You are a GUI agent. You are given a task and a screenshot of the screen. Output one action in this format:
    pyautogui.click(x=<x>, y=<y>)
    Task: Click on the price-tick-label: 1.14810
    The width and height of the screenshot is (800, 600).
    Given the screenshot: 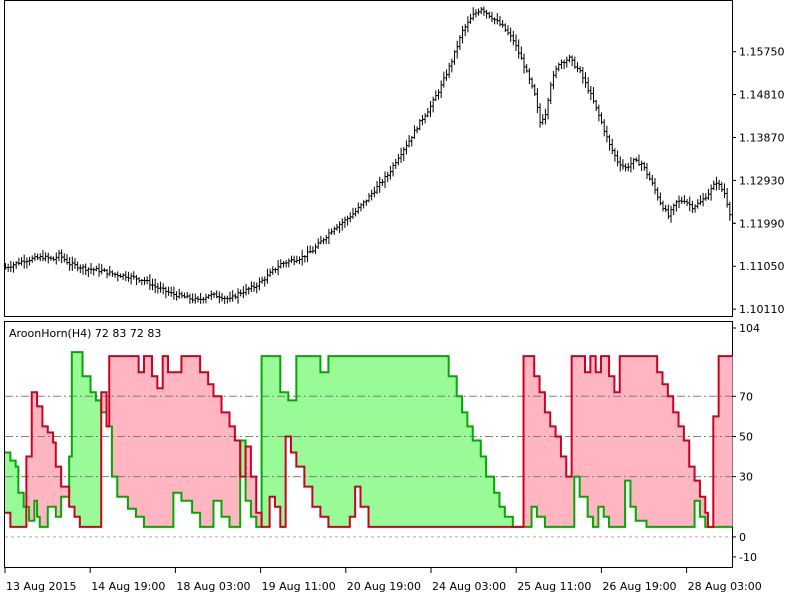 What is the action you would take?
    pyautogui.click(x=762, y=95)
    